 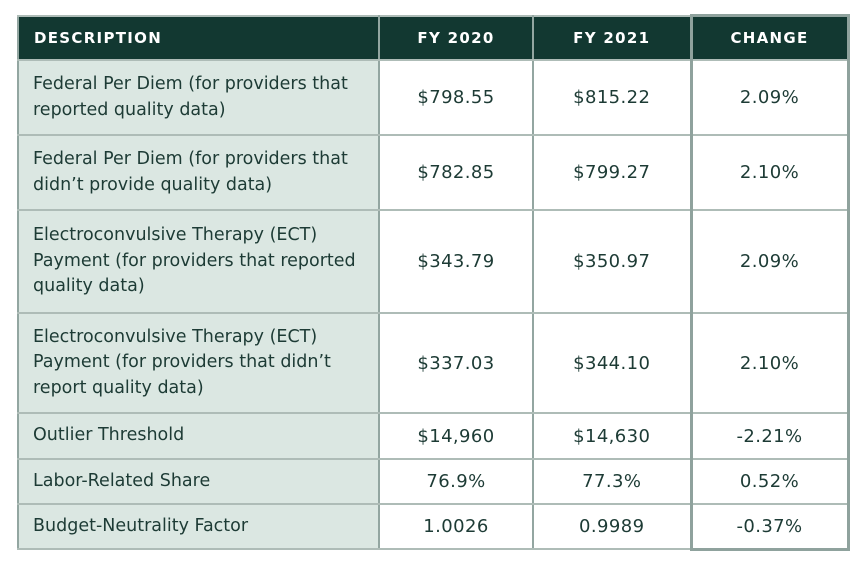 What do you see at coordinates (456, 481) in the screenshot?
I see `fy2020-value: 76.9%` at bounding box center [456, 481].